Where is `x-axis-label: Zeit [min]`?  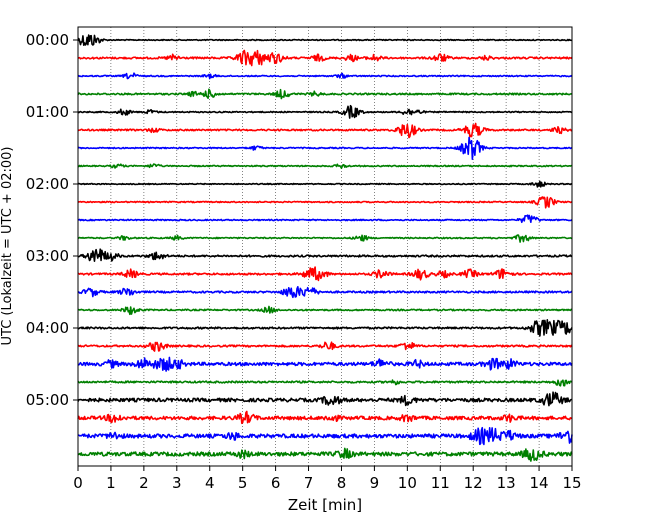
x-axis-label: Zeit [min] is located at coordinates (325, 505).